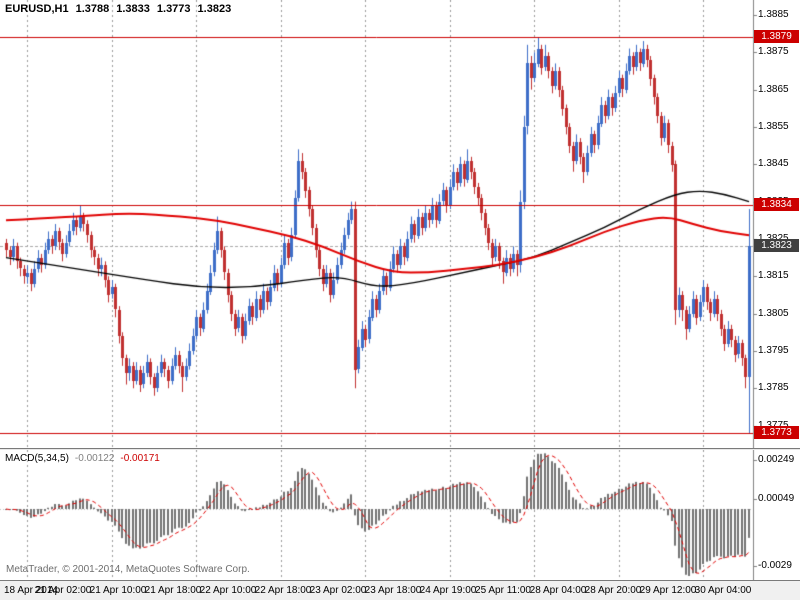 The height and width of the screenshot is (600, 800). I want to click on price-axis-label: 1.3845, so click(773, 164).